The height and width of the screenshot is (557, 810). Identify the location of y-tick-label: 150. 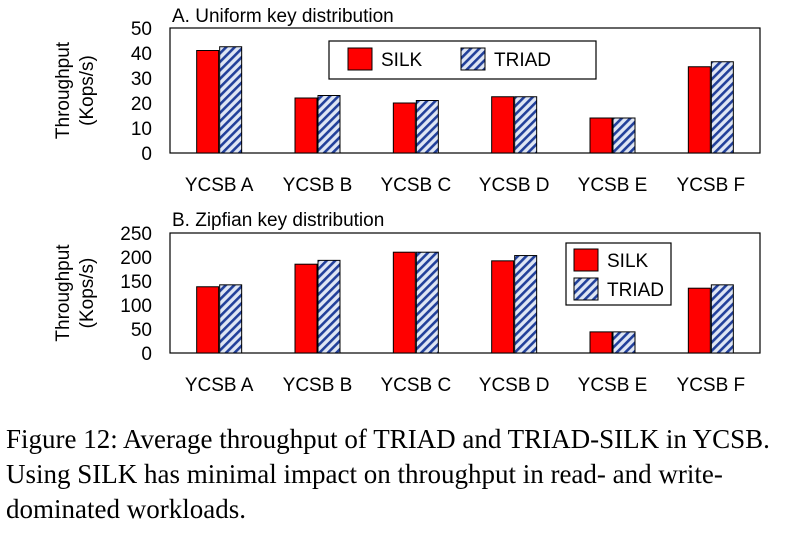
(136, 282).